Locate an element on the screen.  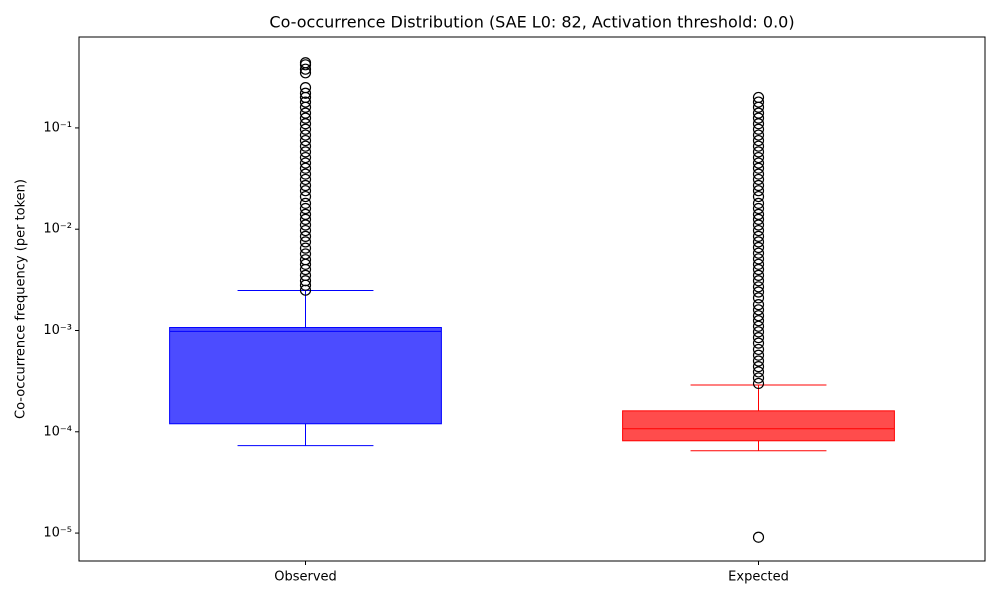
y-axis-label: Co-occurrence frequency (per token) is located at coordinates (21, 299).